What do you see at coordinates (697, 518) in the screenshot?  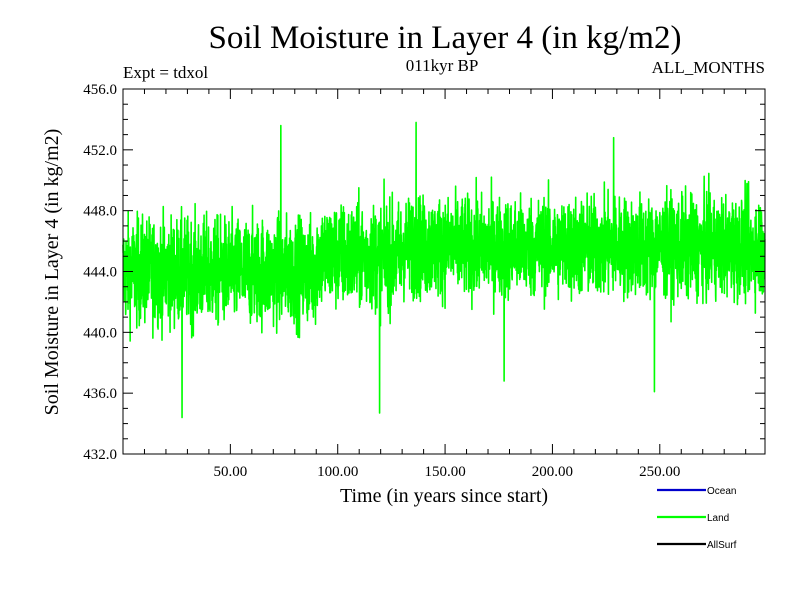 I see `legend: Ocean Land AllSurf` at bounding box center [697, 518].